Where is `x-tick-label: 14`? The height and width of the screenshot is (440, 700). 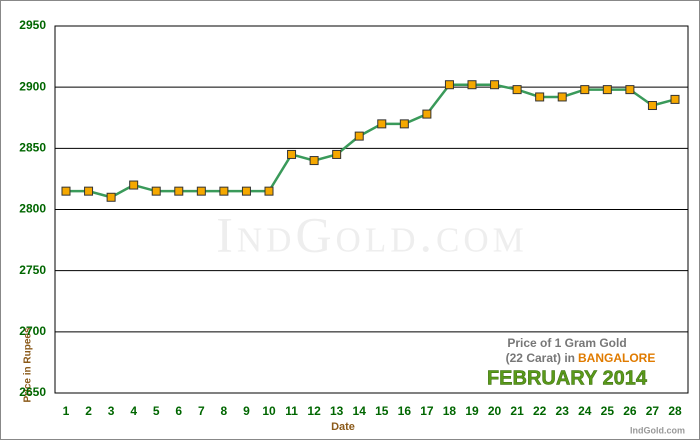
x-tick-label: 14 is located at coordinates (360, 411).